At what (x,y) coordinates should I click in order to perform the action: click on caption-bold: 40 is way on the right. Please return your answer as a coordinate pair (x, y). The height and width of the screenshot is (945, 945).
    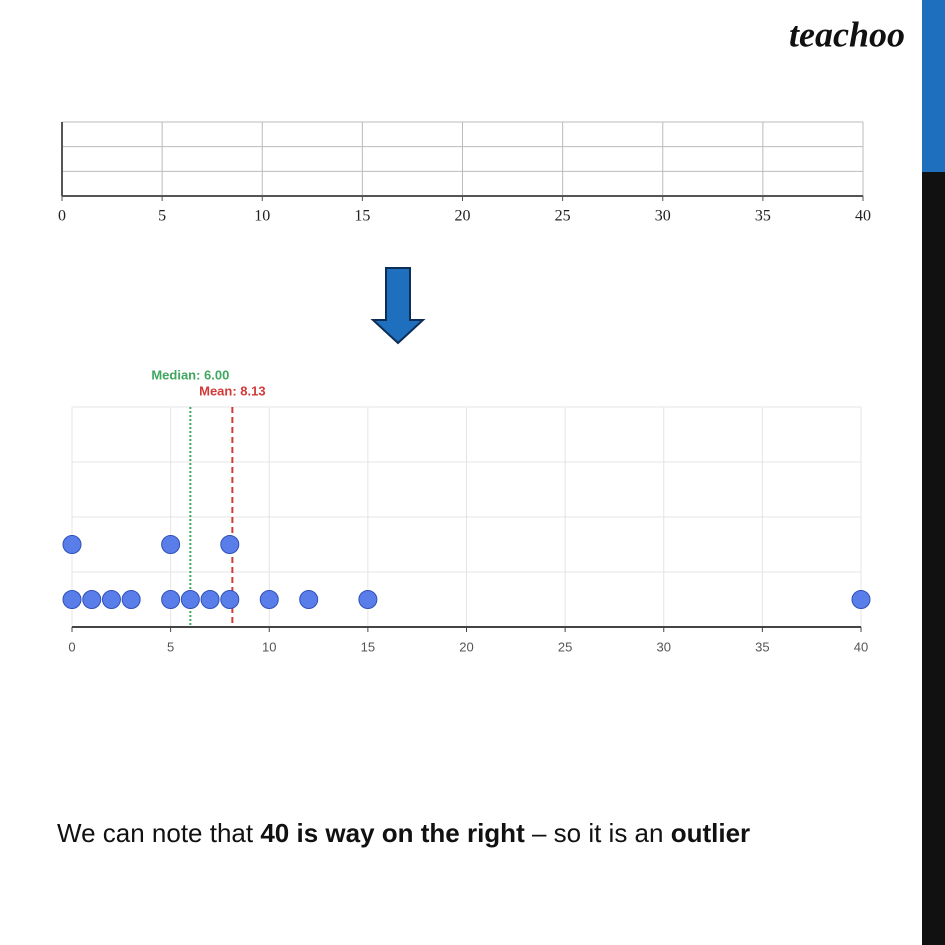
    Looking at the image, I should click on (392, 833).